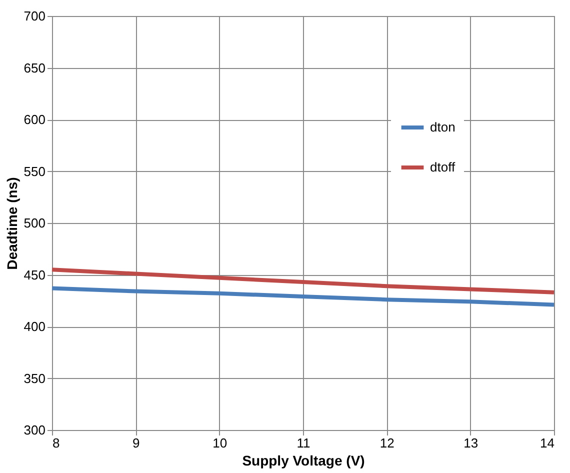 The image size is (570, 473). What do you see at coordinates (35, 223) in the screenshot?
I see `y-tick-label: 500` at bounding box center [35, 223].